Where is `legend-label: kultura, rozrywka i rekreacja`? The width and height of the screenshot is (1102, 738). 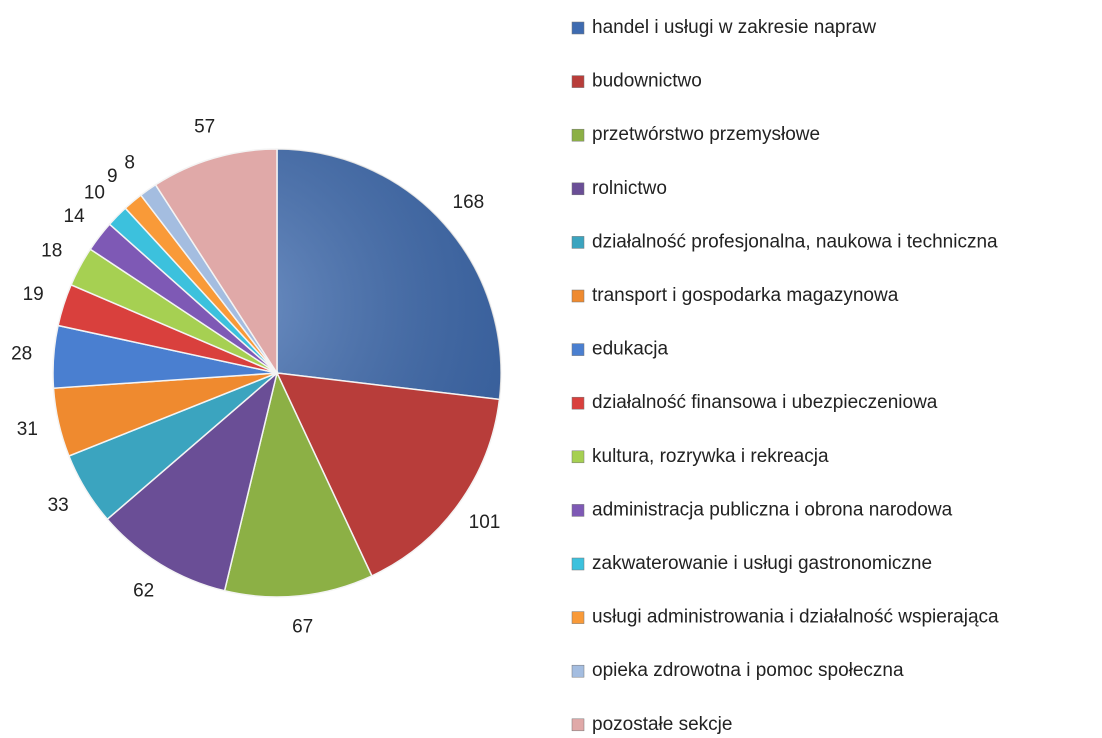
legend-label: kultura, rozrywka i rekreacja is located at coordinates (710, 456).